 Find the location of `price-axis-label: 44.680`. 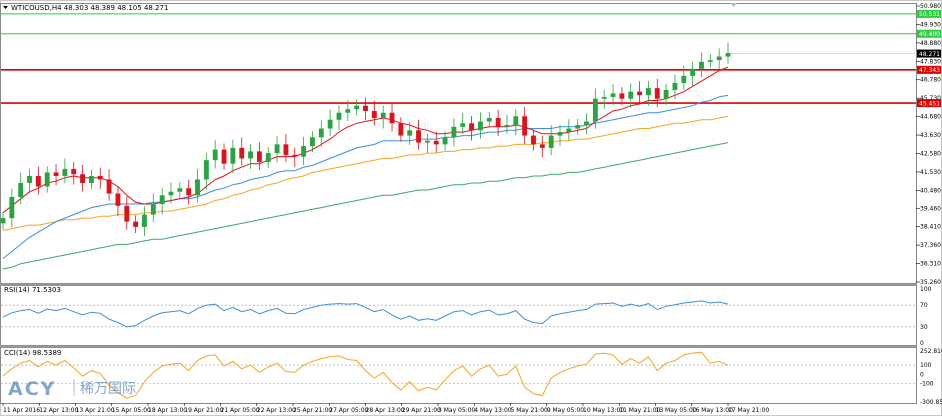

price-axis-label: 44.680 is located at coordinates (930, 117).